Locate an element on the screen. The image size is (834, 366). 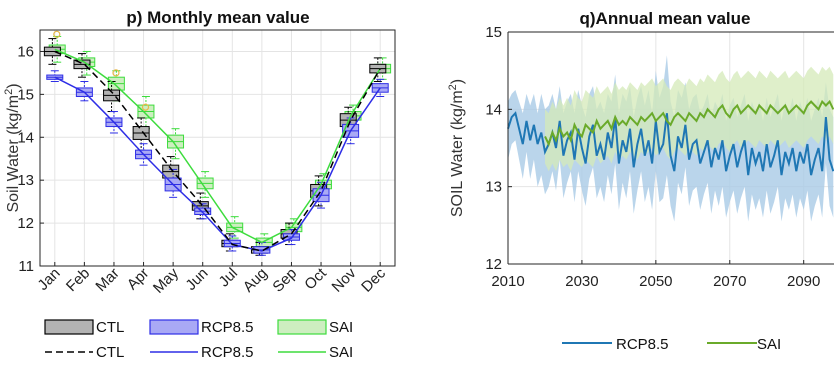
monthly-outliers is located at coordinates (101, 70).